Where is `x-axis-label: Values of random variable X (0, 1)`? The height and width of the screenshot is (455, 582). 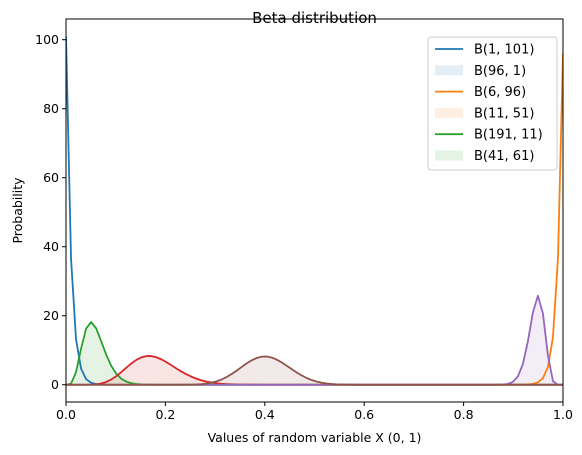
x-axis-label: Values of random variable X (0, 1) is located at coordinates (315, 437).